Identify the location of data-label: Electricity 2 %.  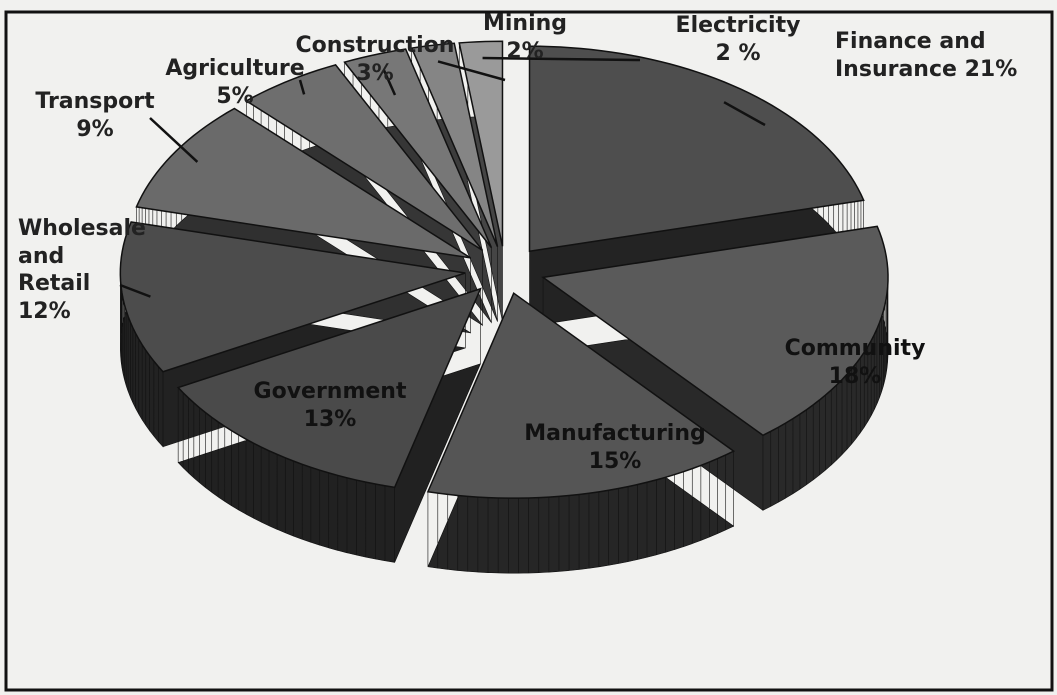
(738, 39).